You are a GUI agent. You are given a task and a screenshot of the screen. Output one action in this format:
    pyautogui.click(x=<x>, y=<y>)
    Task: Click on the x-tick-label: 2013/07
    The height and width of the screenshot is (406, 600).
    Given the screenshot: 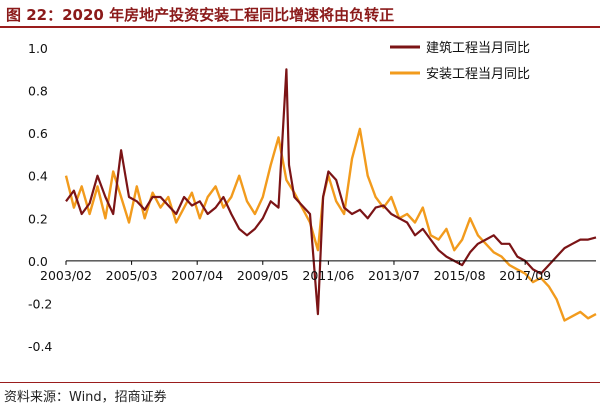 What is the action you would take?
    pyautogui.click(x=394, y=275)
    